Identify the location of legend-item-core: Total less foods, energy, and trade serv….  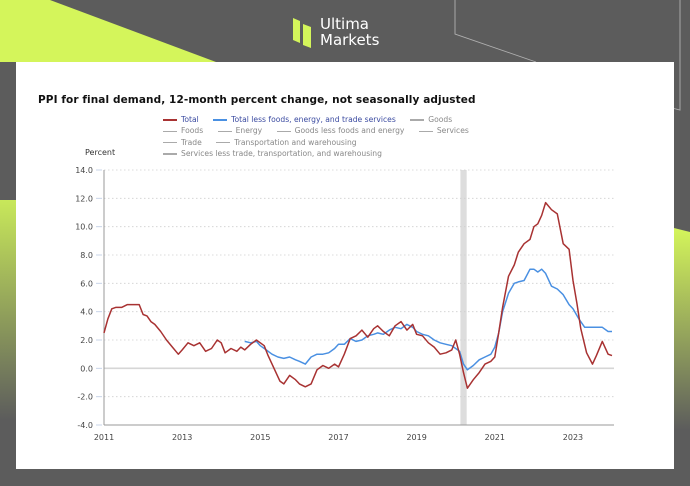
(304, 119).